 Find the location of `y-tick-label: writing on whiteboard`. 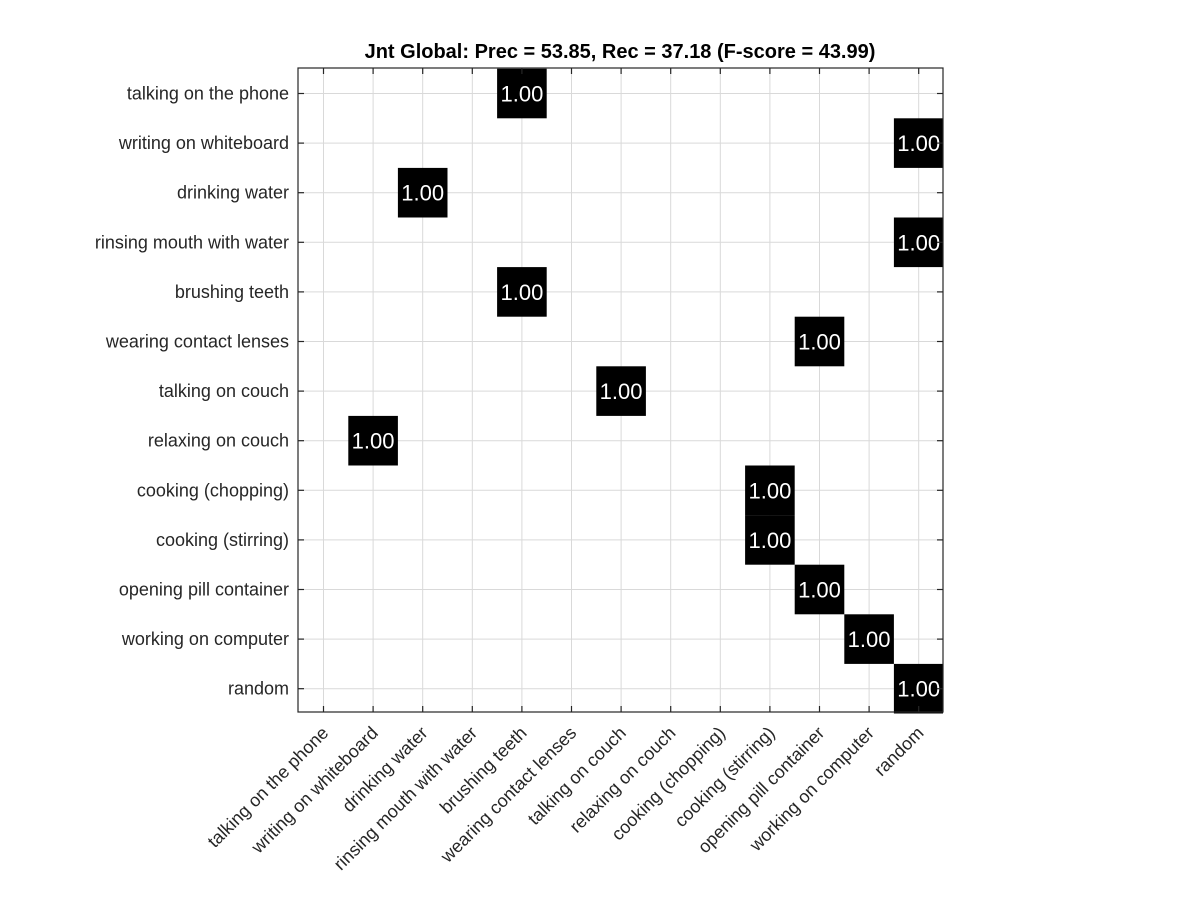

y-tick-label: writing on whiteboard is located at coordinates (203, 143).